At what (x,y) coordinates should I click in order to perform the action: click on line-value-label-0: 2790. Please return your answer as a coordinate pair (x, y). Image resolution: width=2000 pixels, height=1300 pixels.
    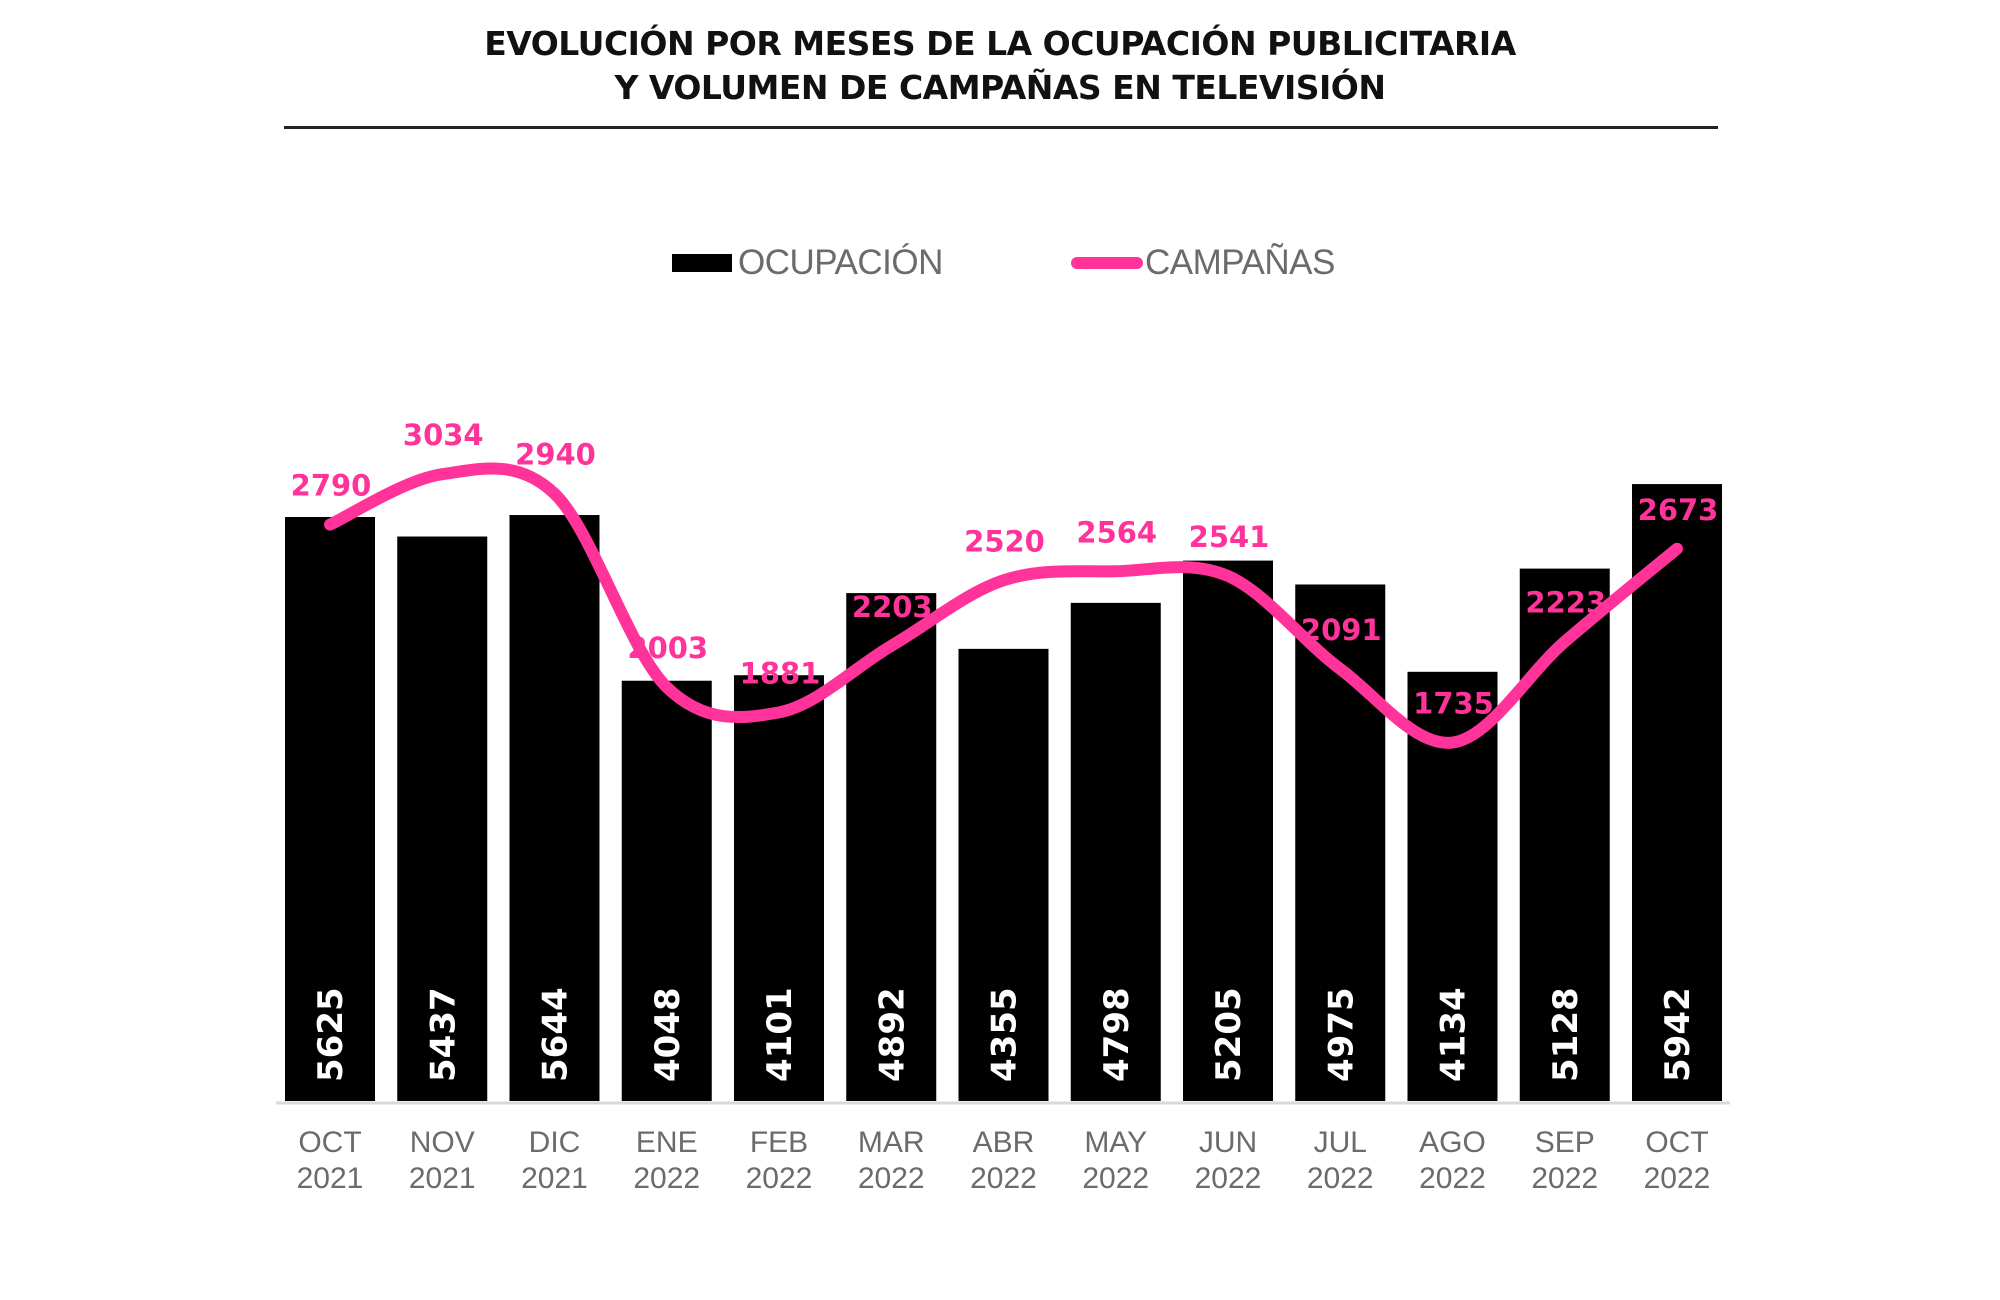
    Looking at the image, I should click on (331, 486).